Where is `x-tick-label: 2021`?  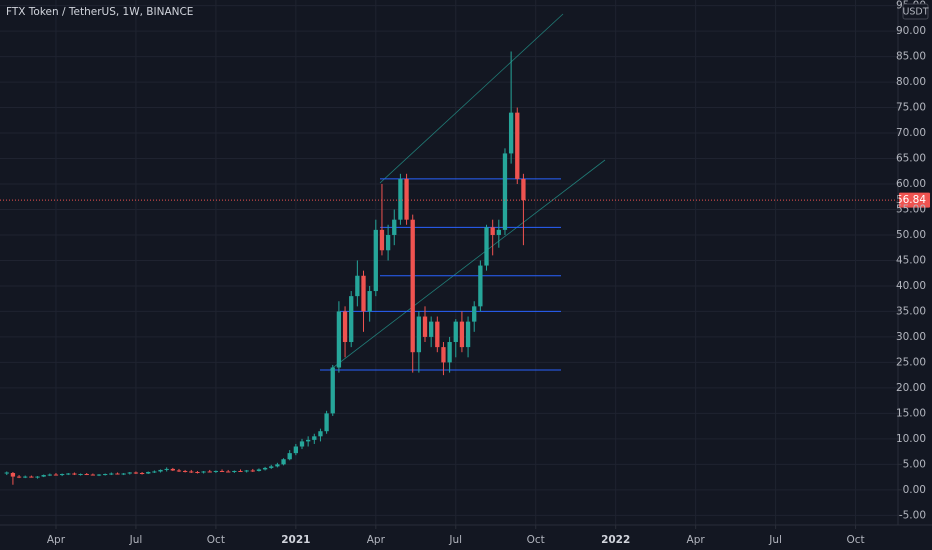
x-tick-label: 2021 is located at coordinates (295, 540).